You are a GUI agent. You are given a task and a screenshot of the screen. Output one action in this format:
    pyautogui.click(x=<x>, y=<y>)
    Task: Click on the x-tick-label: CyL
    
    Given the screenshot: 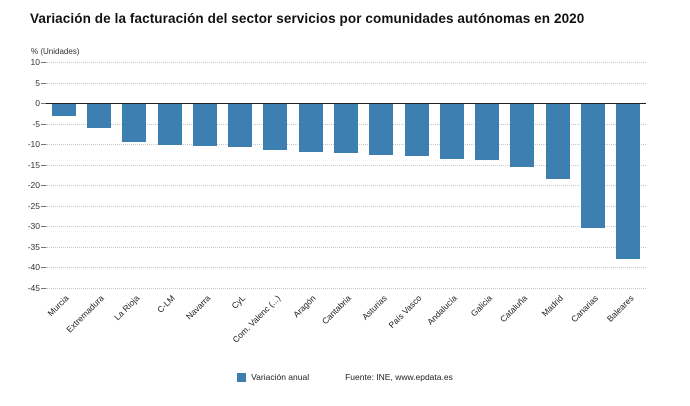 What is the action you would take?
    pyautogui.click(x=238, y=302)
    